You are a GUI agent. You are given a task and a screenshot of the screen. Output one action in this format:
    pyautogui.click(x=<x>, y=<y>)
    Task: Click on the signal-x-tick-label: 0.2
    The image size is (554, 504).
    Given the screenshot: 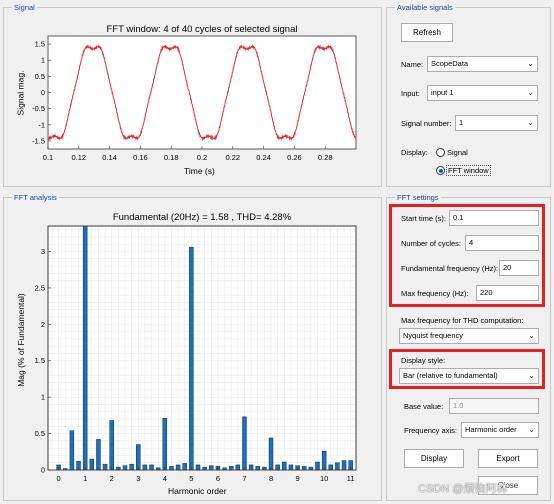 What is the action you would take?
    pyautogui.click(x=202, y=157)
    